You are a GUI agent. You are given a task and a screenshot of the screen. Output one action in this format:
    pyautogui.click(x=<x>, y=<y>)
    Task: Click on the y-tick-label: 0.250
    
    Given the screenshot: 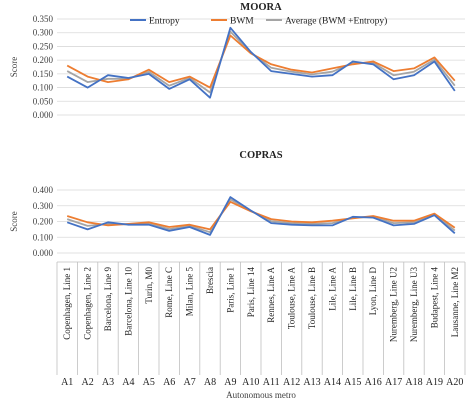 What is the action you would take?
    pyautogui.click(x=43, y=46)
    